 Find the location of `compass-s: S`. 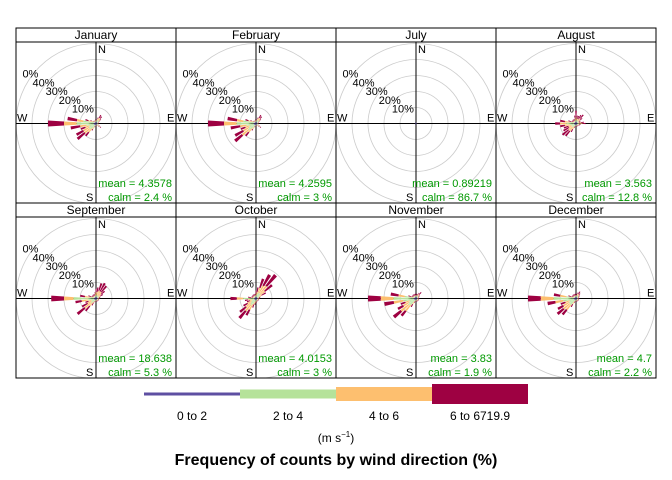

compass-s: S is located at coordinates (249, 198).